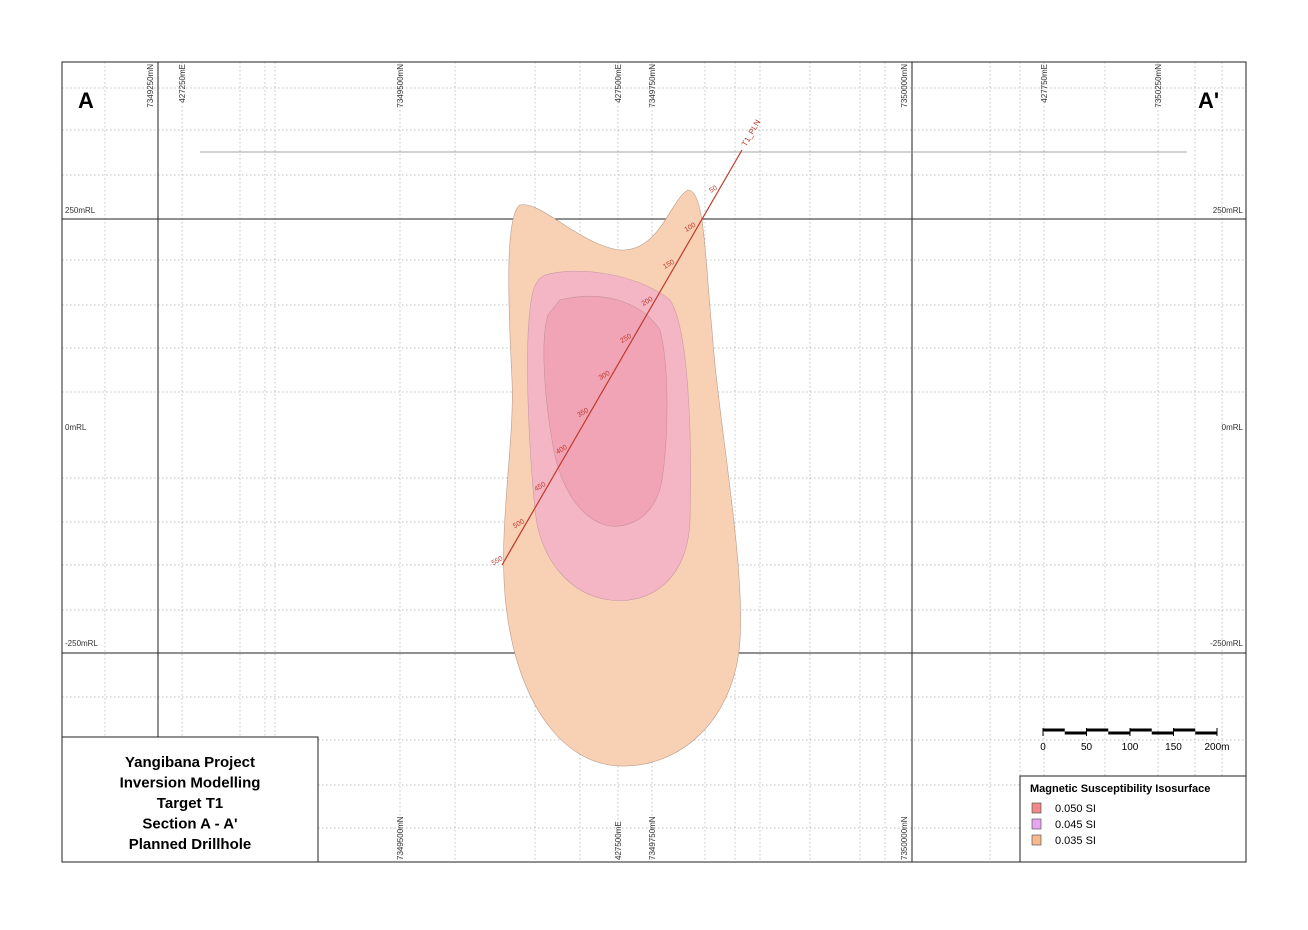 The image size is (1308, 930). I want to click on scale-bar-label: 100, so click(1130, 747).